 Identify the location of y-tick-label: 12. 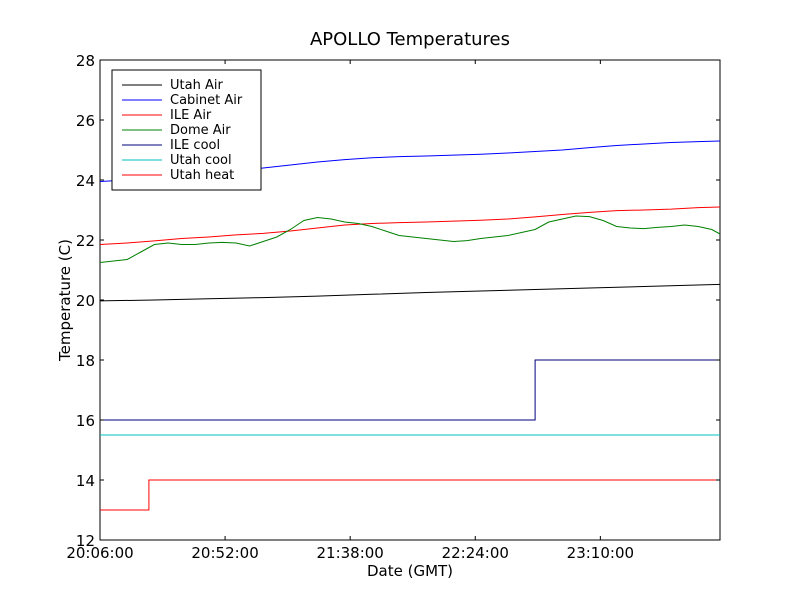
(85, 541).